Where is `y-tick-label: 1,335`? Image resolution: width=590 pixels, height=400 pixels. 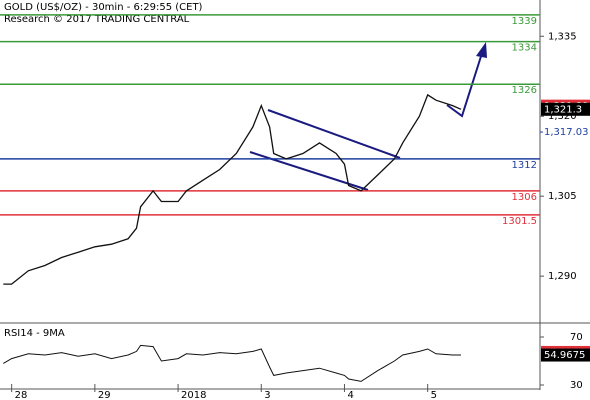
y-tick-label: 1,335 is located at coordinates (562, 36).